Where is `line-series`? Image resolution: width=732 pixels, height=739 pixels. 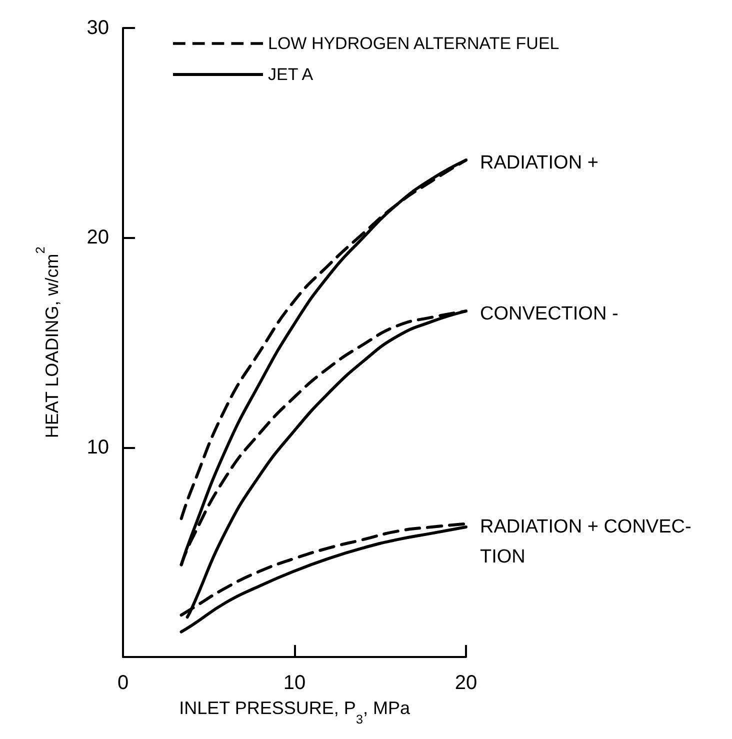
line-series is located at coordinates (324, 580).